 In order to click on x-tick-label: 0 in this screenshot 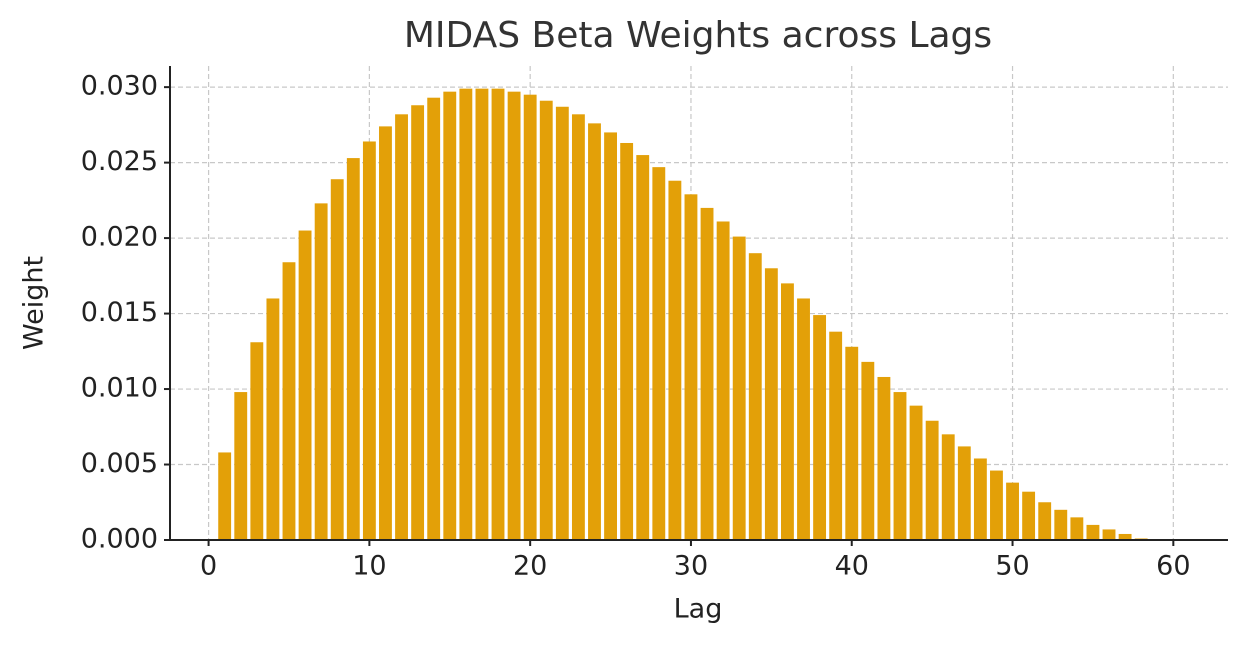, I will do `click(208, 566)`.